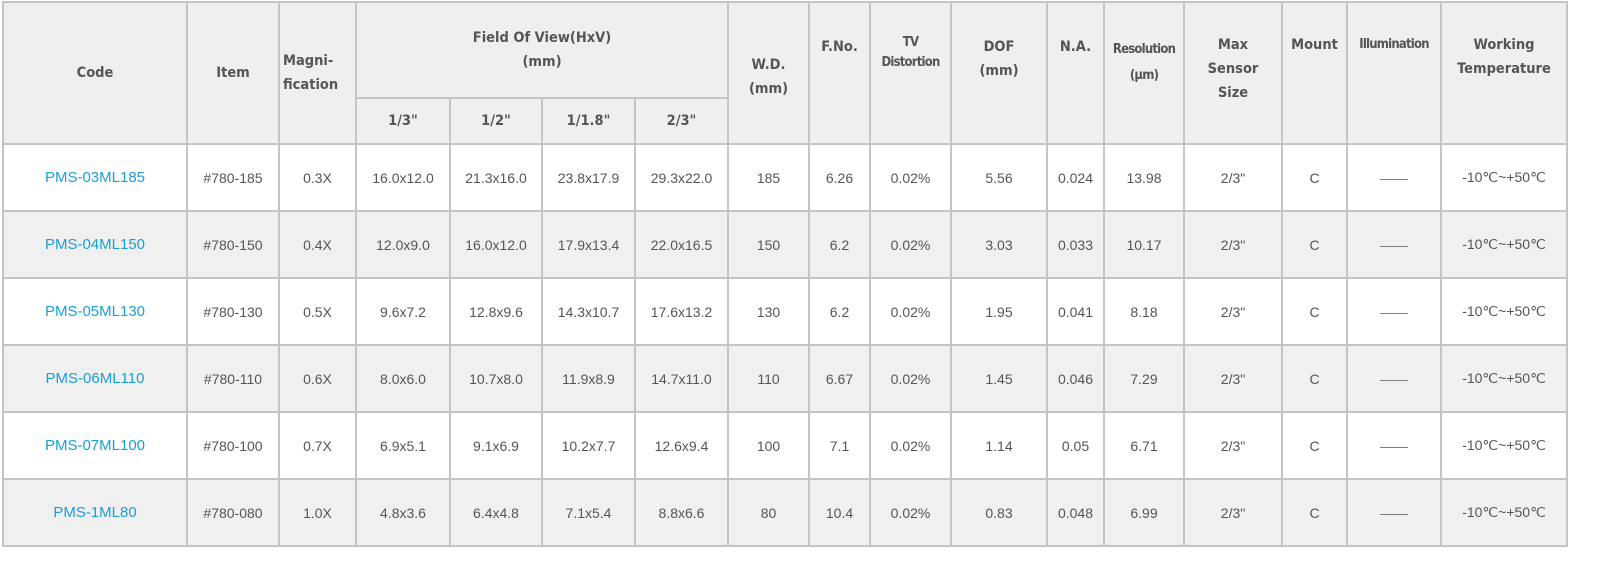 The width and height of the screenshot is (1600, 566). What do you see at coordinates (1075, 73) in the screenshot?
I see `header-na: N.A.` at bounding box center [1075, 73].